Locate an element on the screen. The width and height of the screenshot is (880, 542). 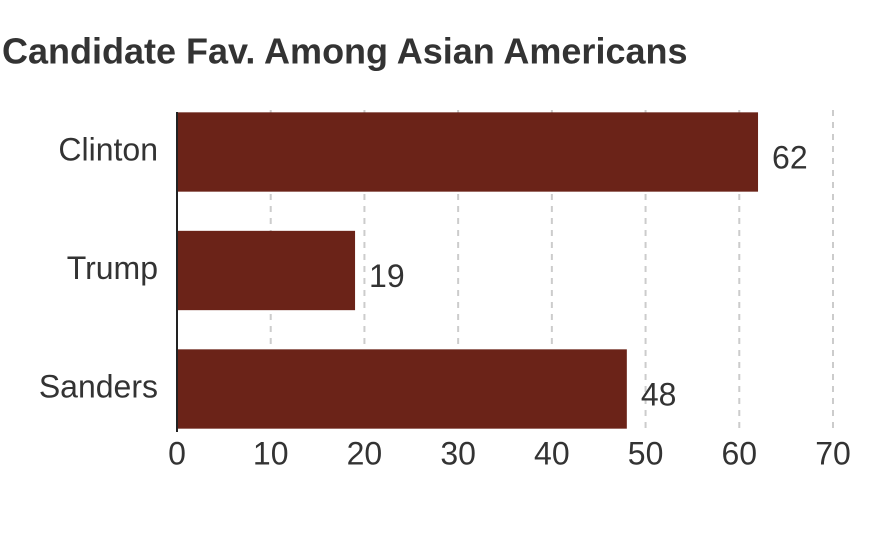
value-label: 62 is located at coordinates (790, 157).